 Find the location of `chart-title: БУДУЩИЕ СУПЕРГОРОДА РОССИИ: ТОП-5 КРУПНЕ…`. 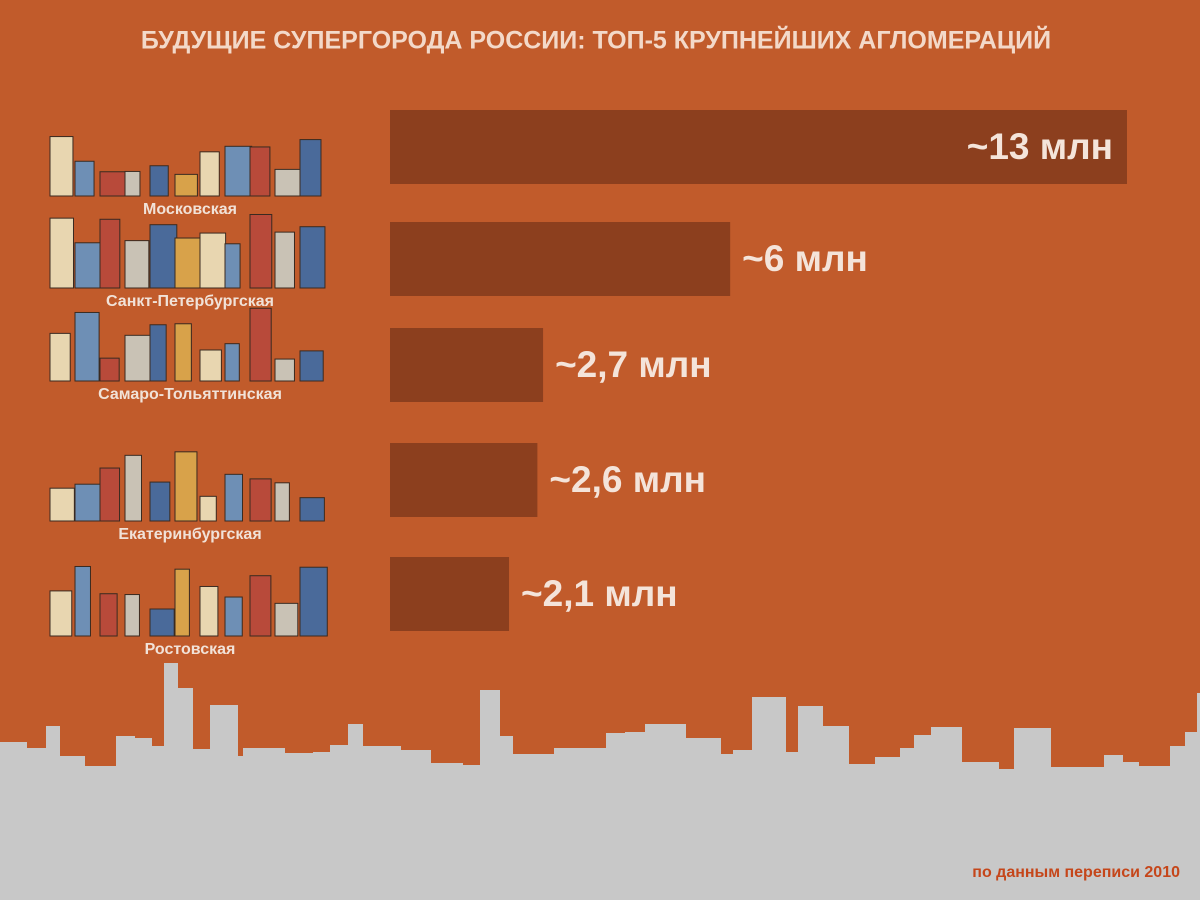

chart-title: БУДУЩИЕ СУПЕРГОРОДА РОССИИ: ТОП-5 КРУПНЕ… is located at coordinates (596, 40).